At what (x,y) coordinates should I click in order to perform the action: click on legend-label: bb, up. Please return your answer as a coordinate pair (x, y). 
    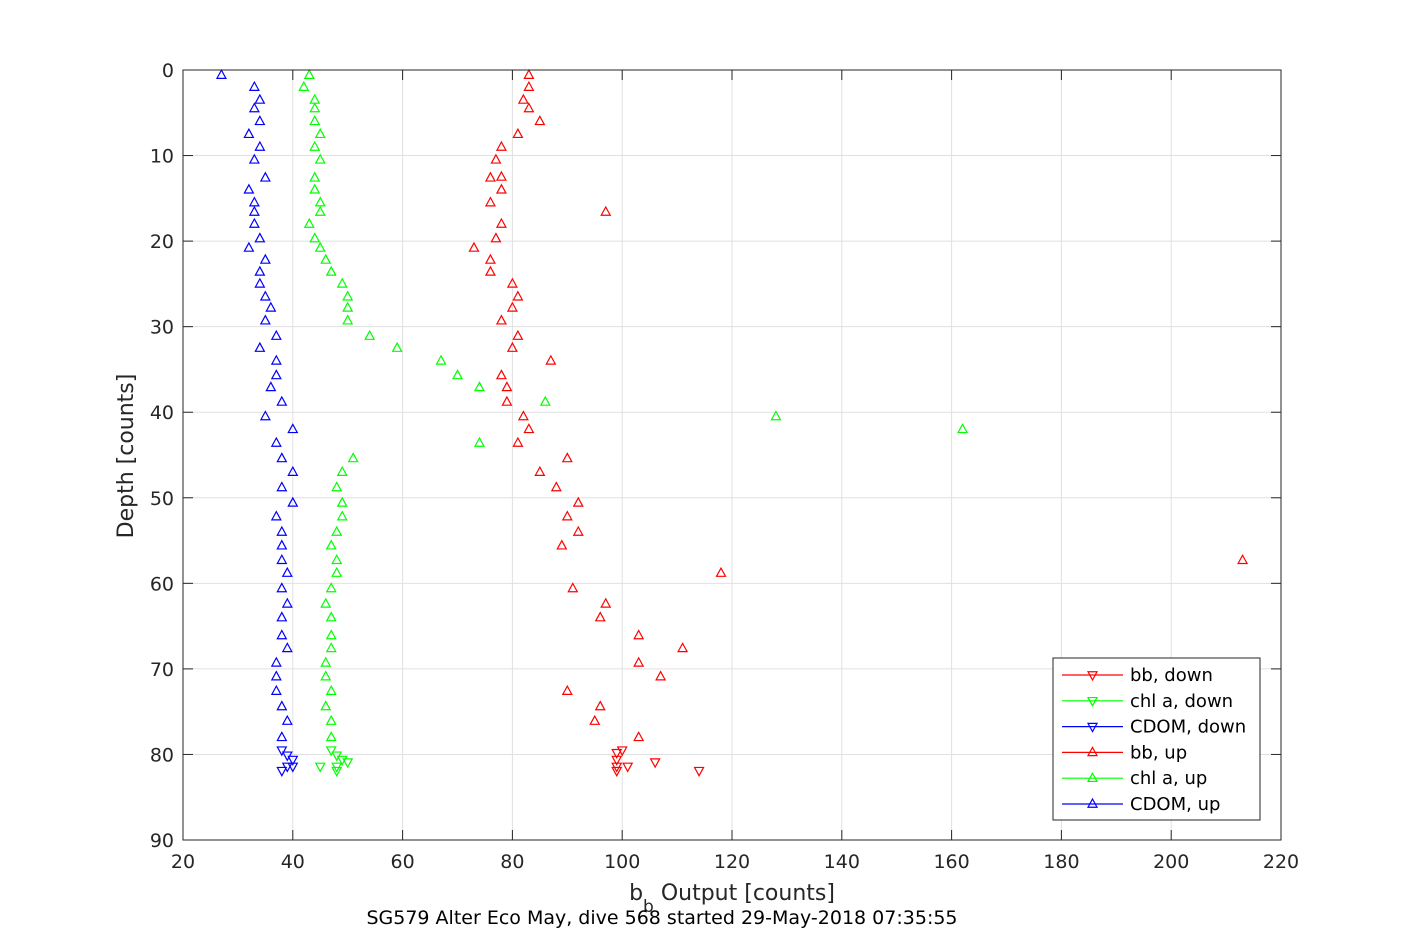
    Looking at the image, I should click on (1158, 752).